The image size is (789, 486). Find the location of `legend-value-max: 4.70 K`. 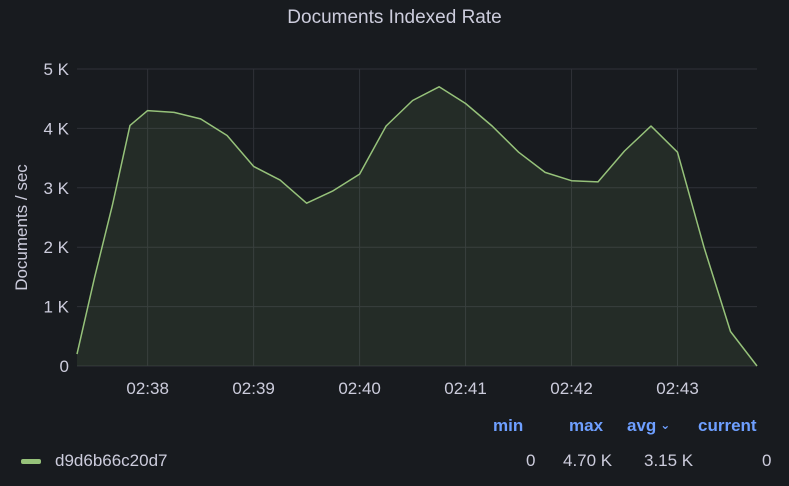

legend-value-max: 4.70 K is located at coordinates (588, 460).